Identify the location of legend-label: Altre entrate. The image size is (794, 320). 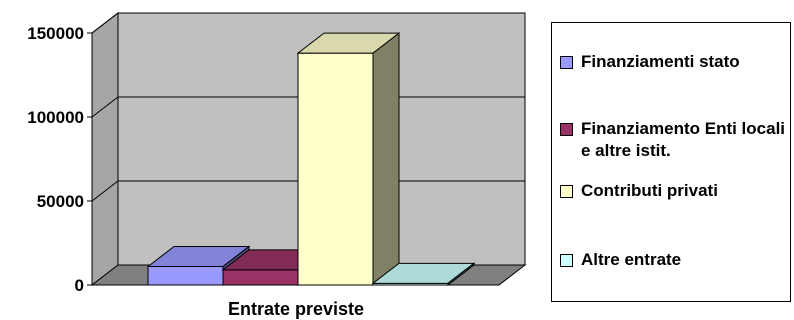
(631, 259).